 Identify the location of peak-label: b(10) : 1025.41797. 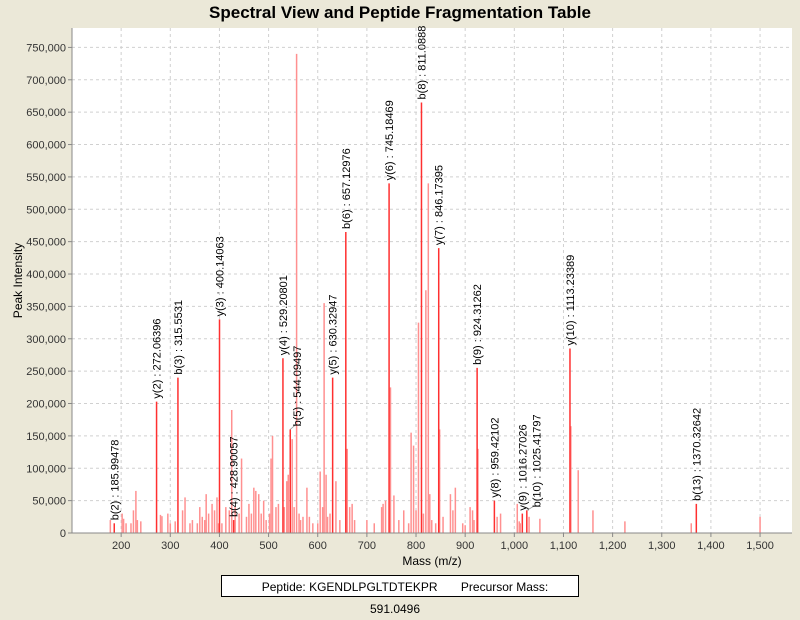
(537, 460).